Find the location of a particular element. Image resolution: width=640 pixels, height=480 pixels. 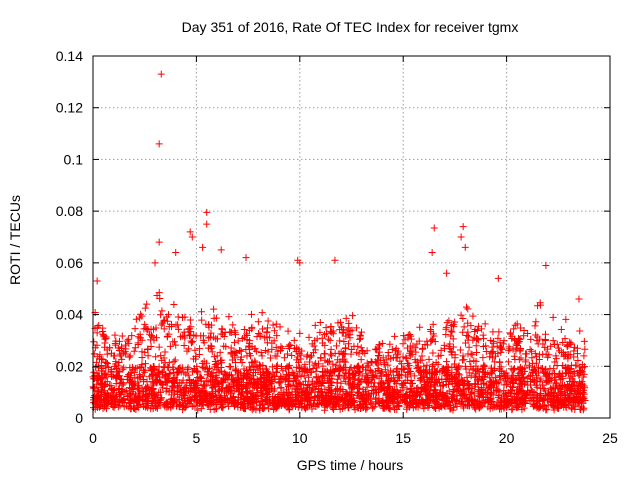

y-tick-label: 0.04 is located at coordinates (69, 315).